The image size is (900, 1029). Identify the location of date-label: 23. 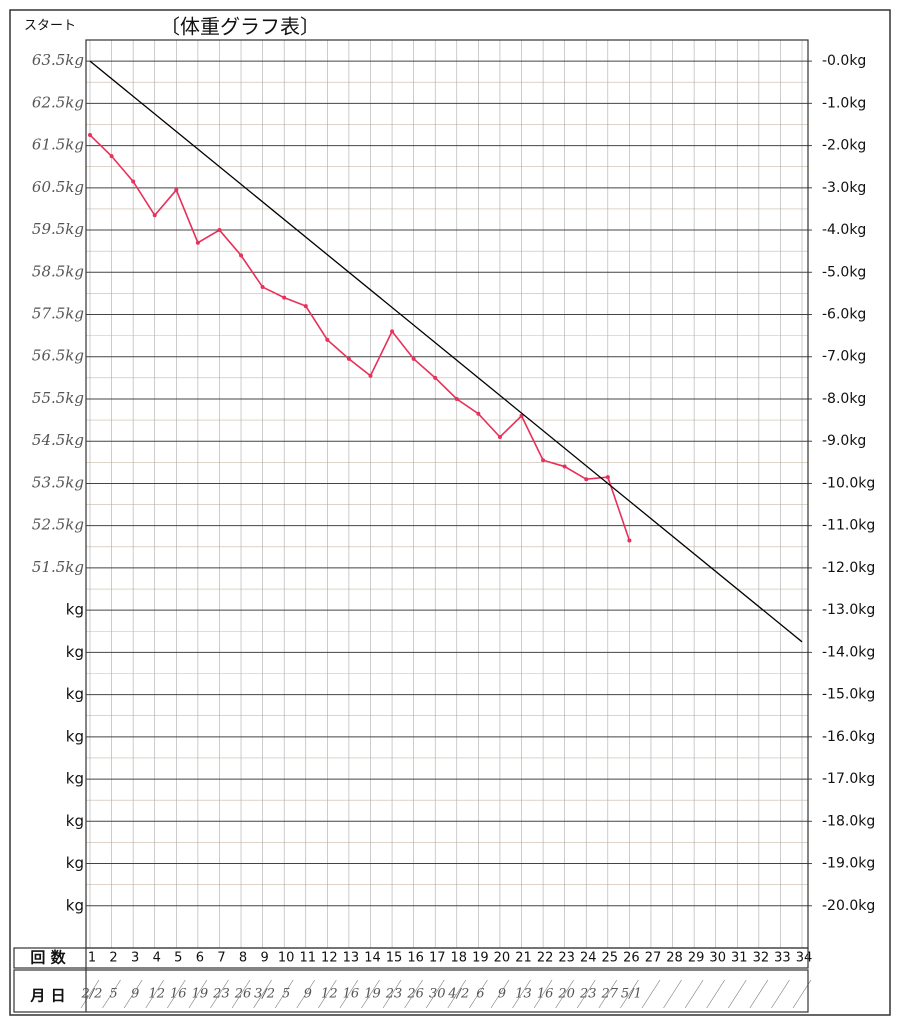
(588, 994).